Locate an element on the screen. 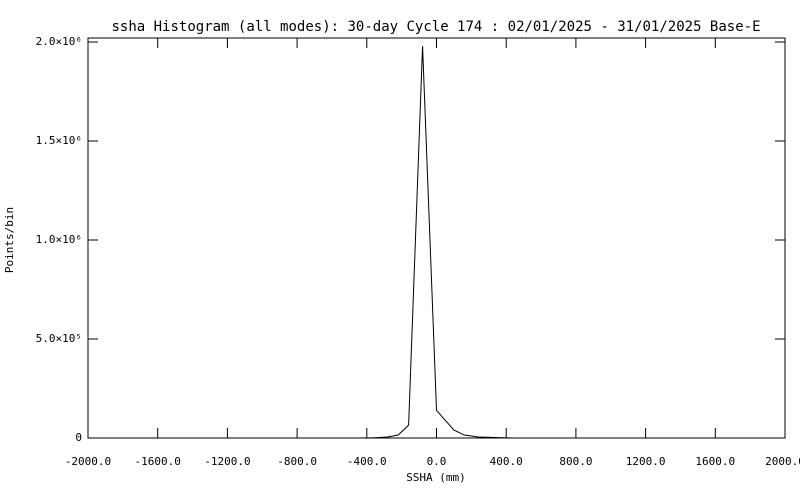  x-tick-label: -1600.0 is located at coordinates (158, 461).